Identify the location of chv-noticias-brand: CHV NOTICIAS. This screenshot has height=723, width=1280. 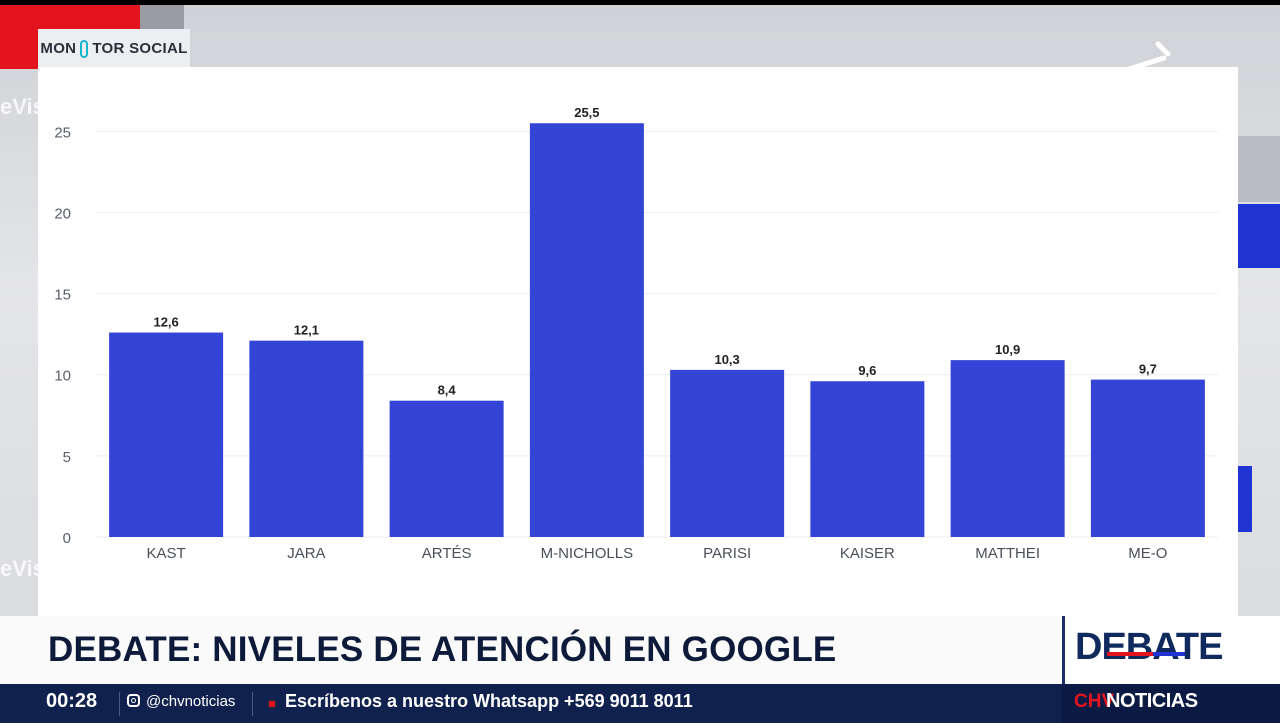
(1171, 703).